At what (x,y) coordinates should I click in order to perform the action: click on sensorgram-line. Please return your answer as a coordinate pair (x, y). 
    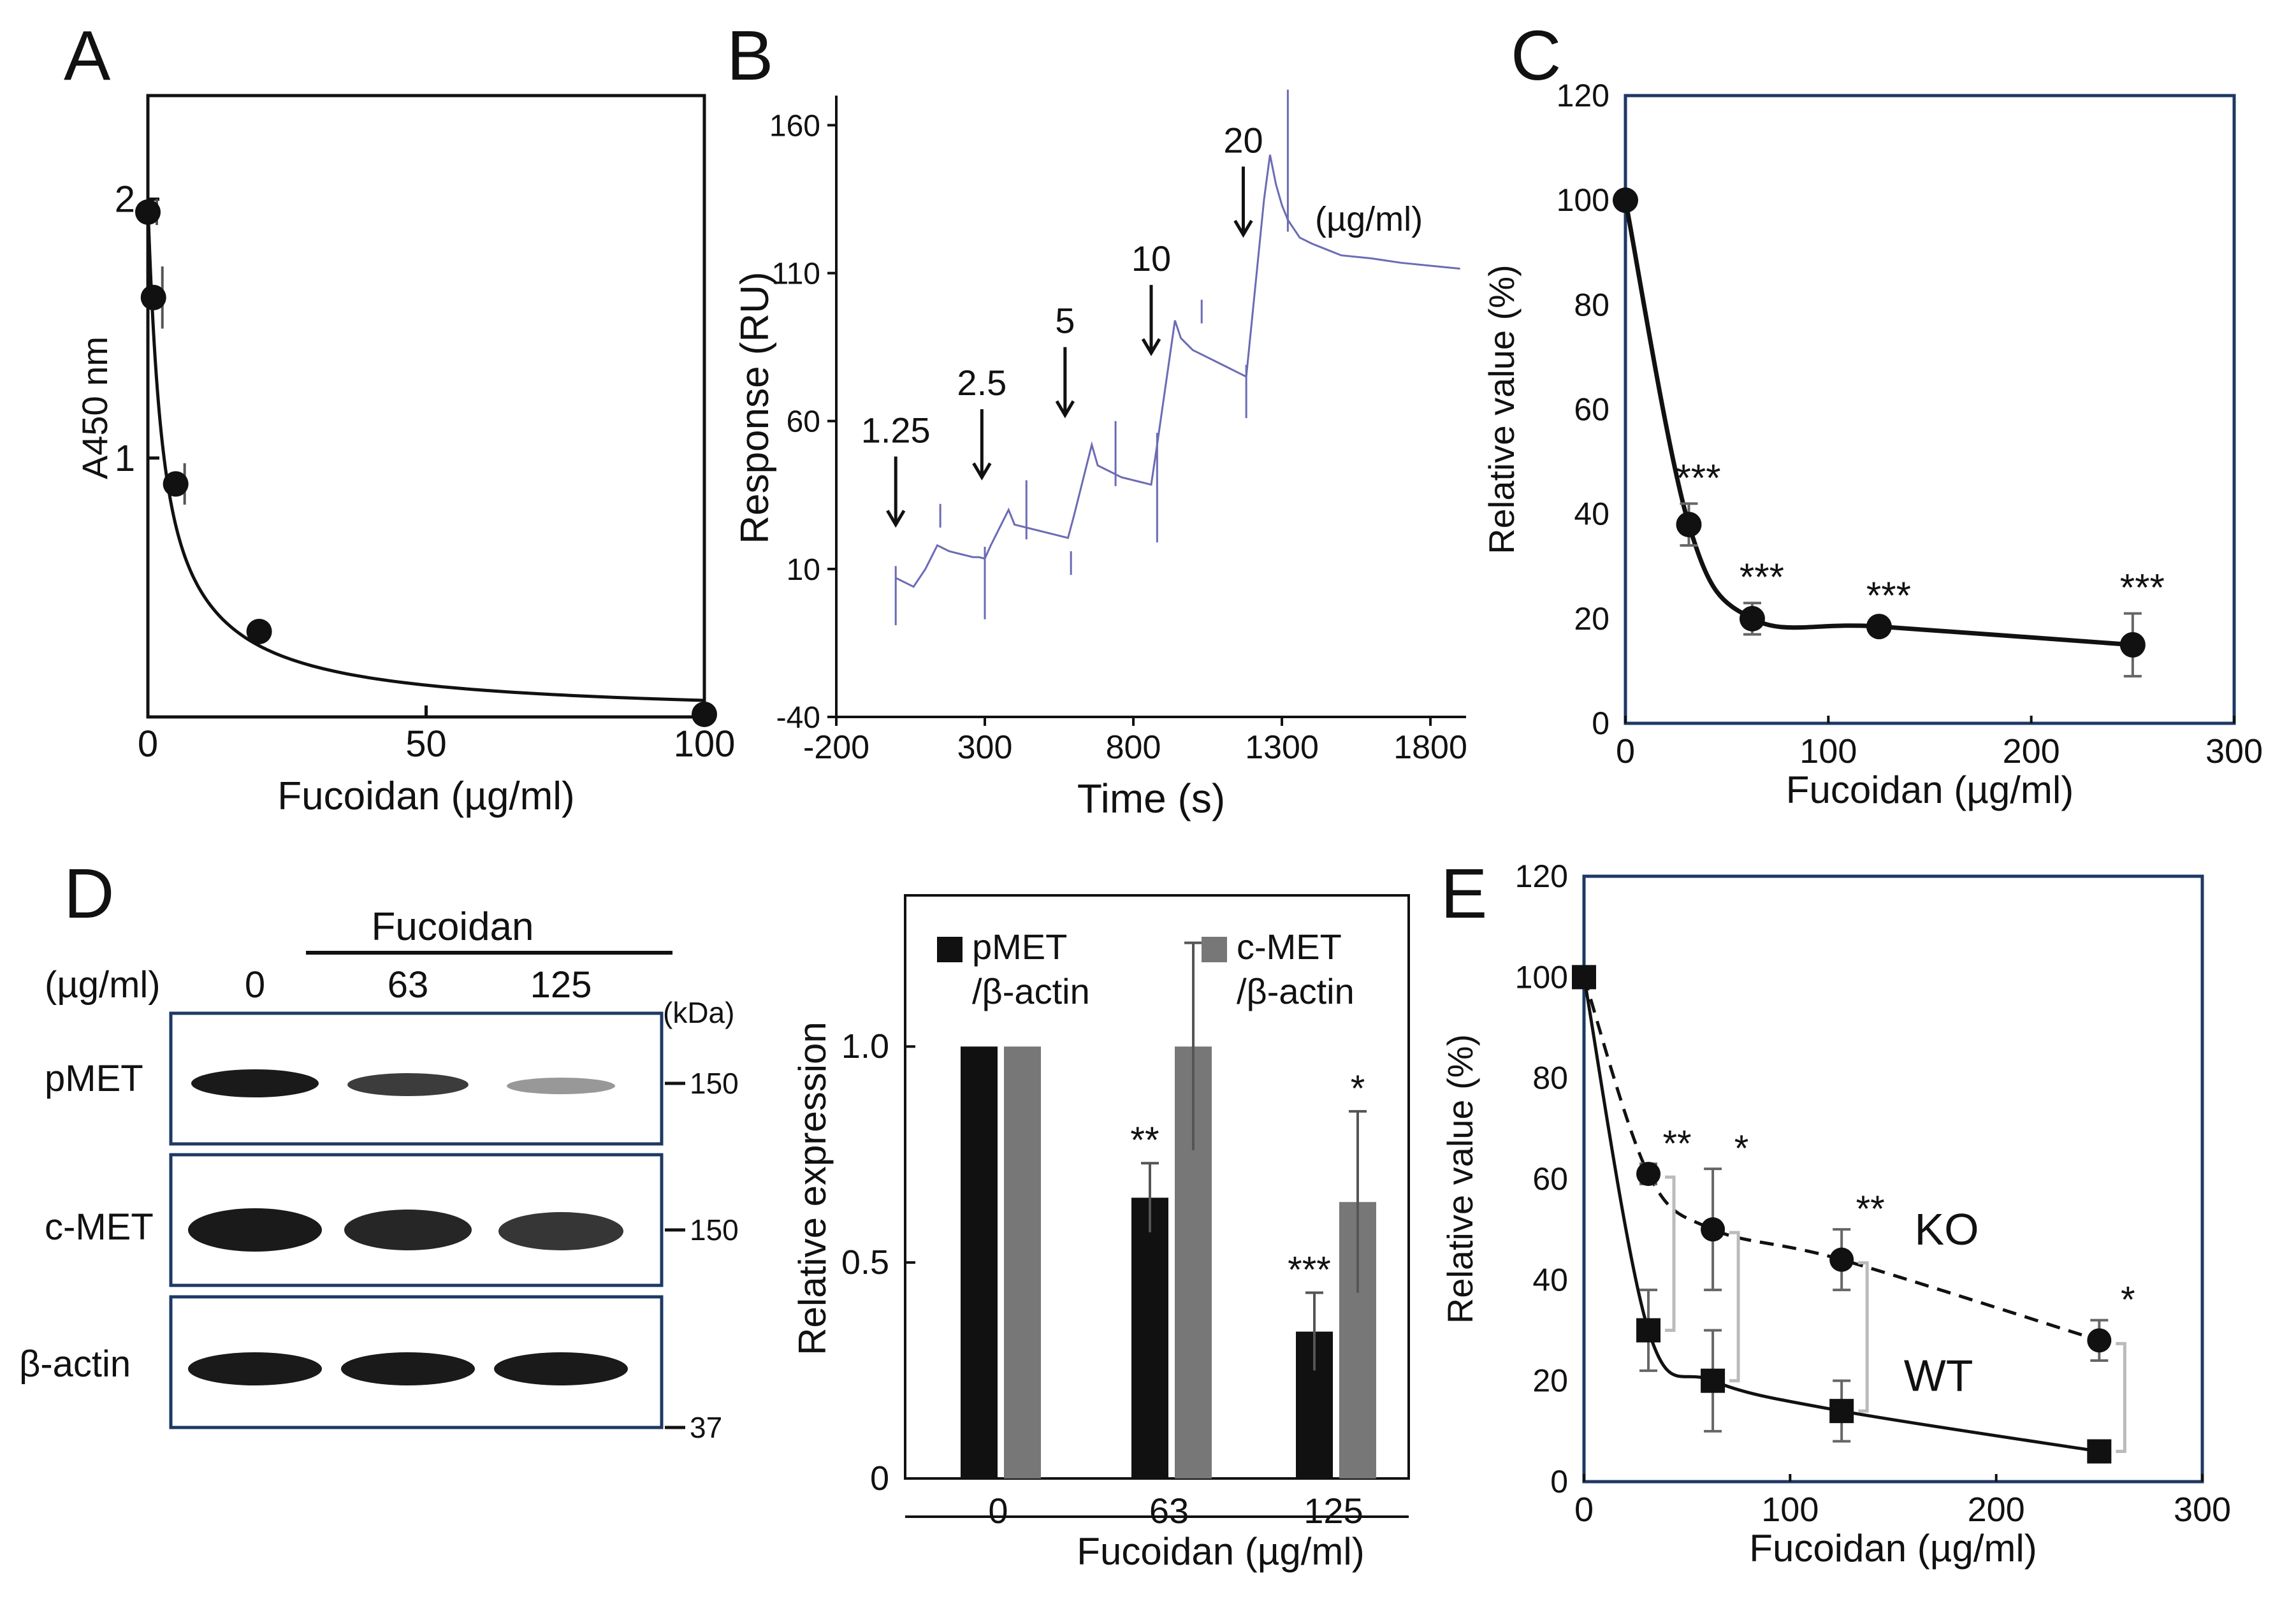
    Looking at the image, I should click on (1177, 371).